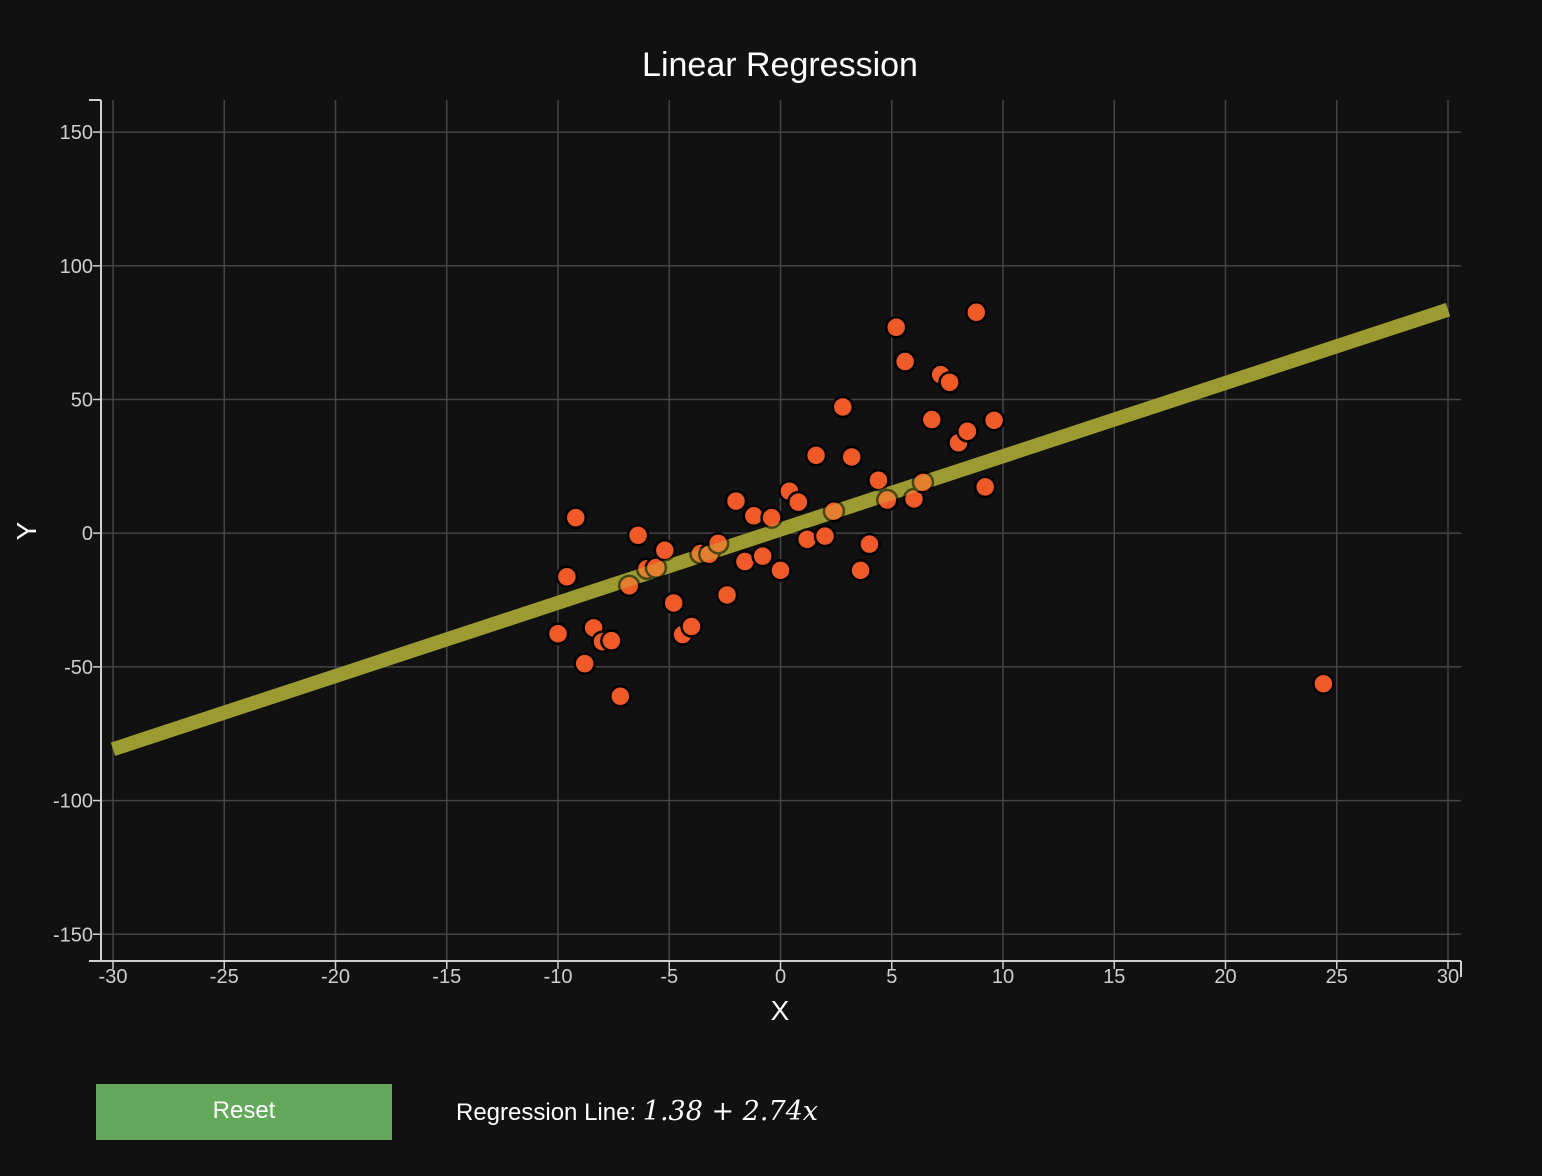 This screenshot has width=1542, height=1176. Describe the element at coordinates (1003, 977) in the screenshot. I see `x-tick-label: 10` at that location.